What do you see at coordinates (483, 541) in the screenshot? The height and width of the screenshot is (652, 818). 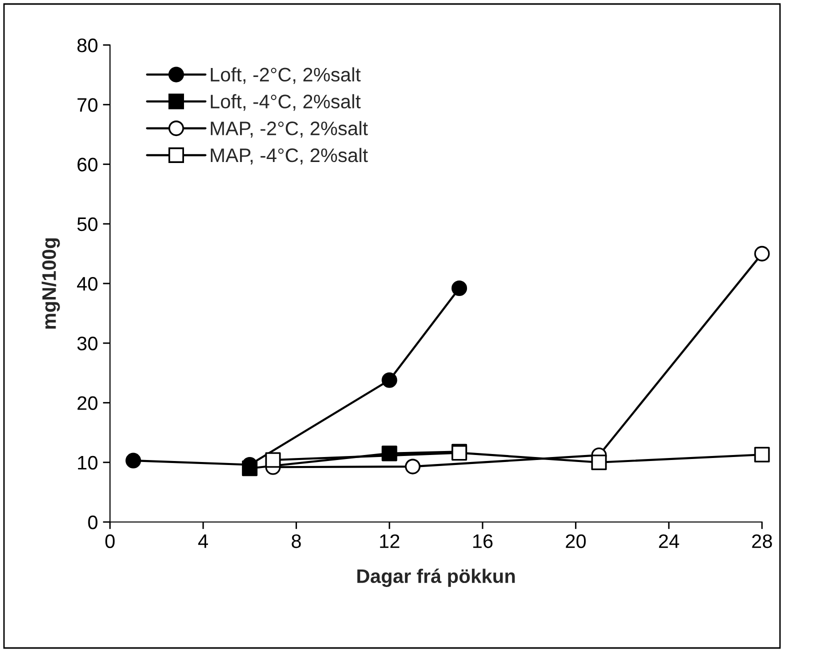 I see `x-tick-label: 16` at bounding box center [483, 541].